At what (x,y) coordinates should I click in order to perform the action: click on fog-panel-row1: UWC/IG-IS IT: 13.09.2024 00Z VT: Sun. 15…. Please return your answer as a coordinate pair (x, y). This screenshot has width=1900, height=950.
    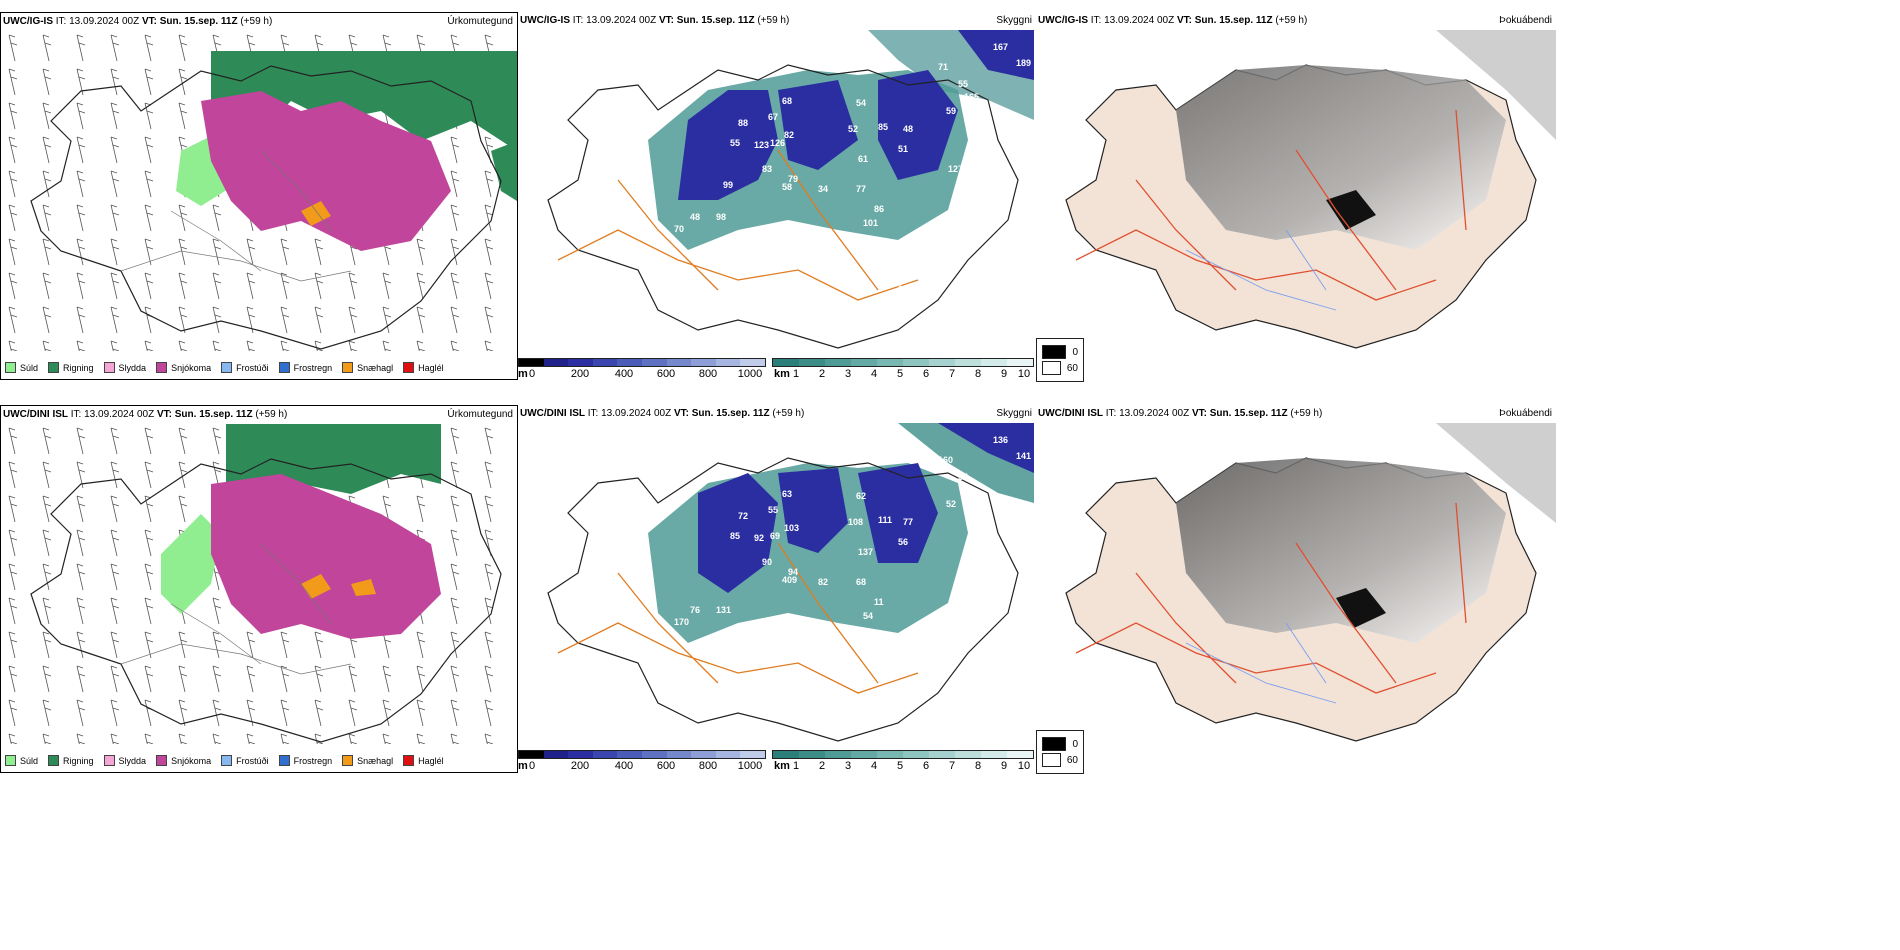
    Looking at the image, I should click on (1296, 182).